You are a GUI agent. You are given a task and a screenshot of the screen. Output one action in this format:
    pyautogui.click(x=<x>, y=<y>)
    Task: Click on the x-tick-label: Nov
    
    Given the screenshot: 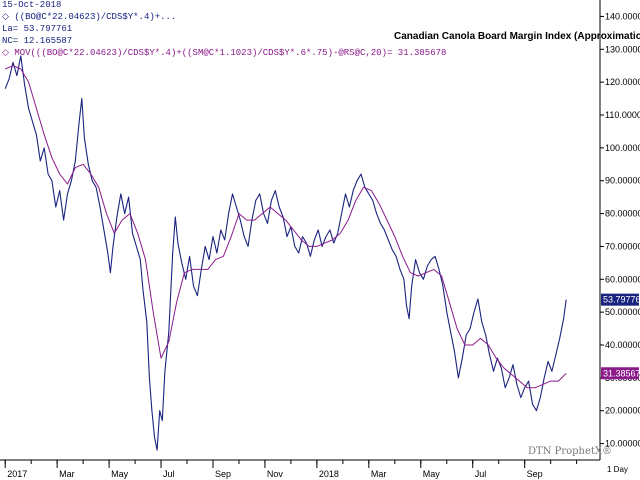 What is the action you would take?
    pyautogui.click(x=275, y=474)
    